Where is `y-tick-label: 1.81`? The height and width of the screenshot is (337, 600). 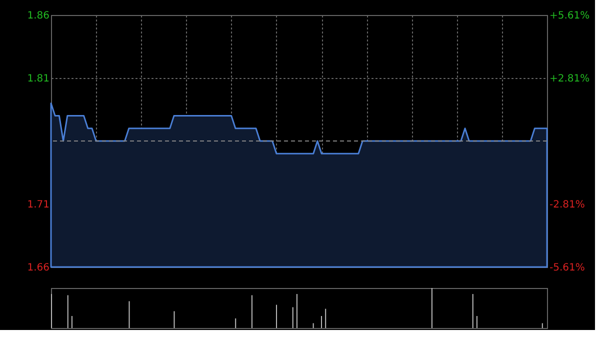
y-tick-label: 1.81 is located at coordinates (38, 79).